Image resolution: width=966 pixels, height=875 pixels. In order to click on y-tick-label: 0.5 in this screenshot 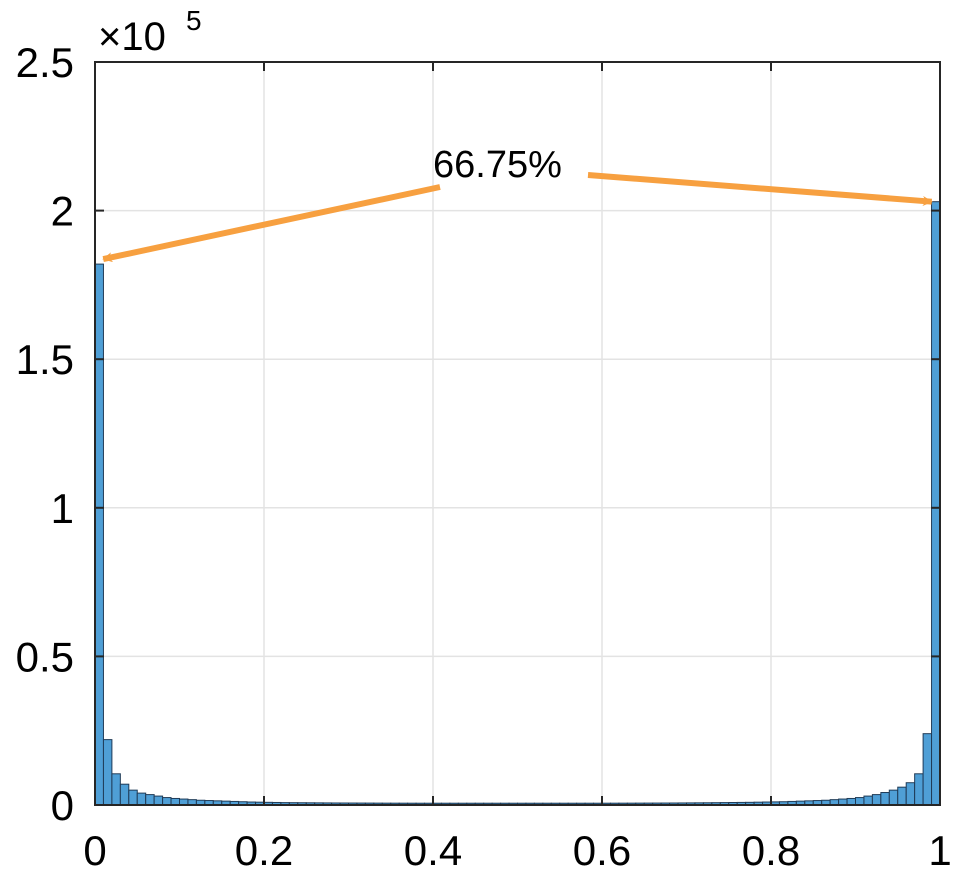, I will do `click(45, 656)`.